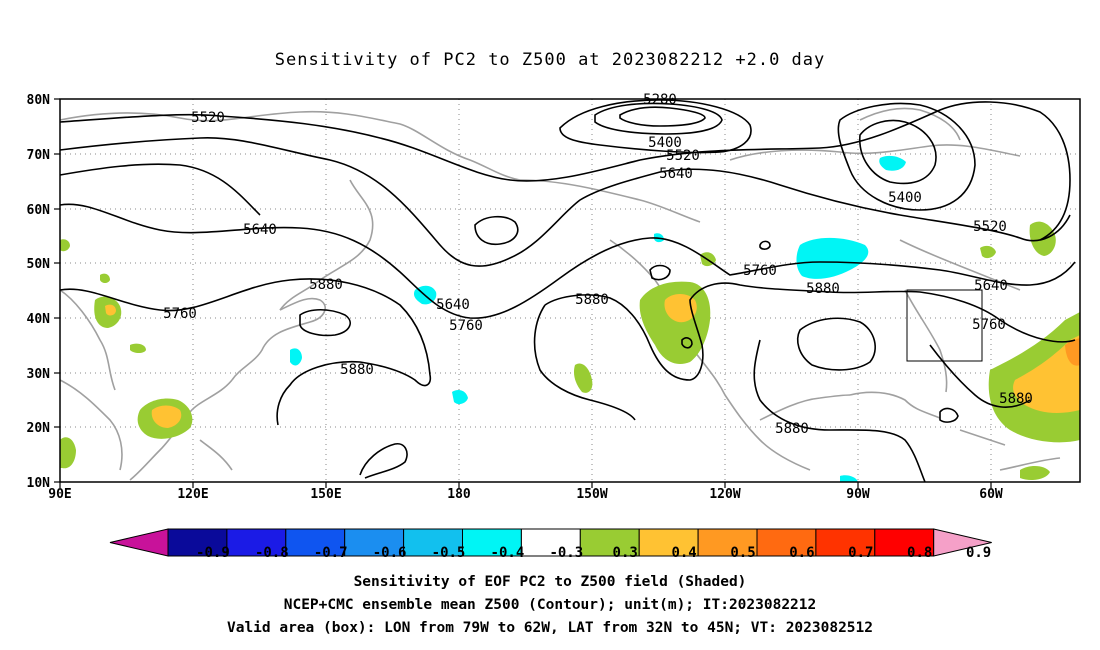  I want to click on lat-labels: 80N 70N 60N 50N 40N 30N 20N 10N, so click(39, 292).